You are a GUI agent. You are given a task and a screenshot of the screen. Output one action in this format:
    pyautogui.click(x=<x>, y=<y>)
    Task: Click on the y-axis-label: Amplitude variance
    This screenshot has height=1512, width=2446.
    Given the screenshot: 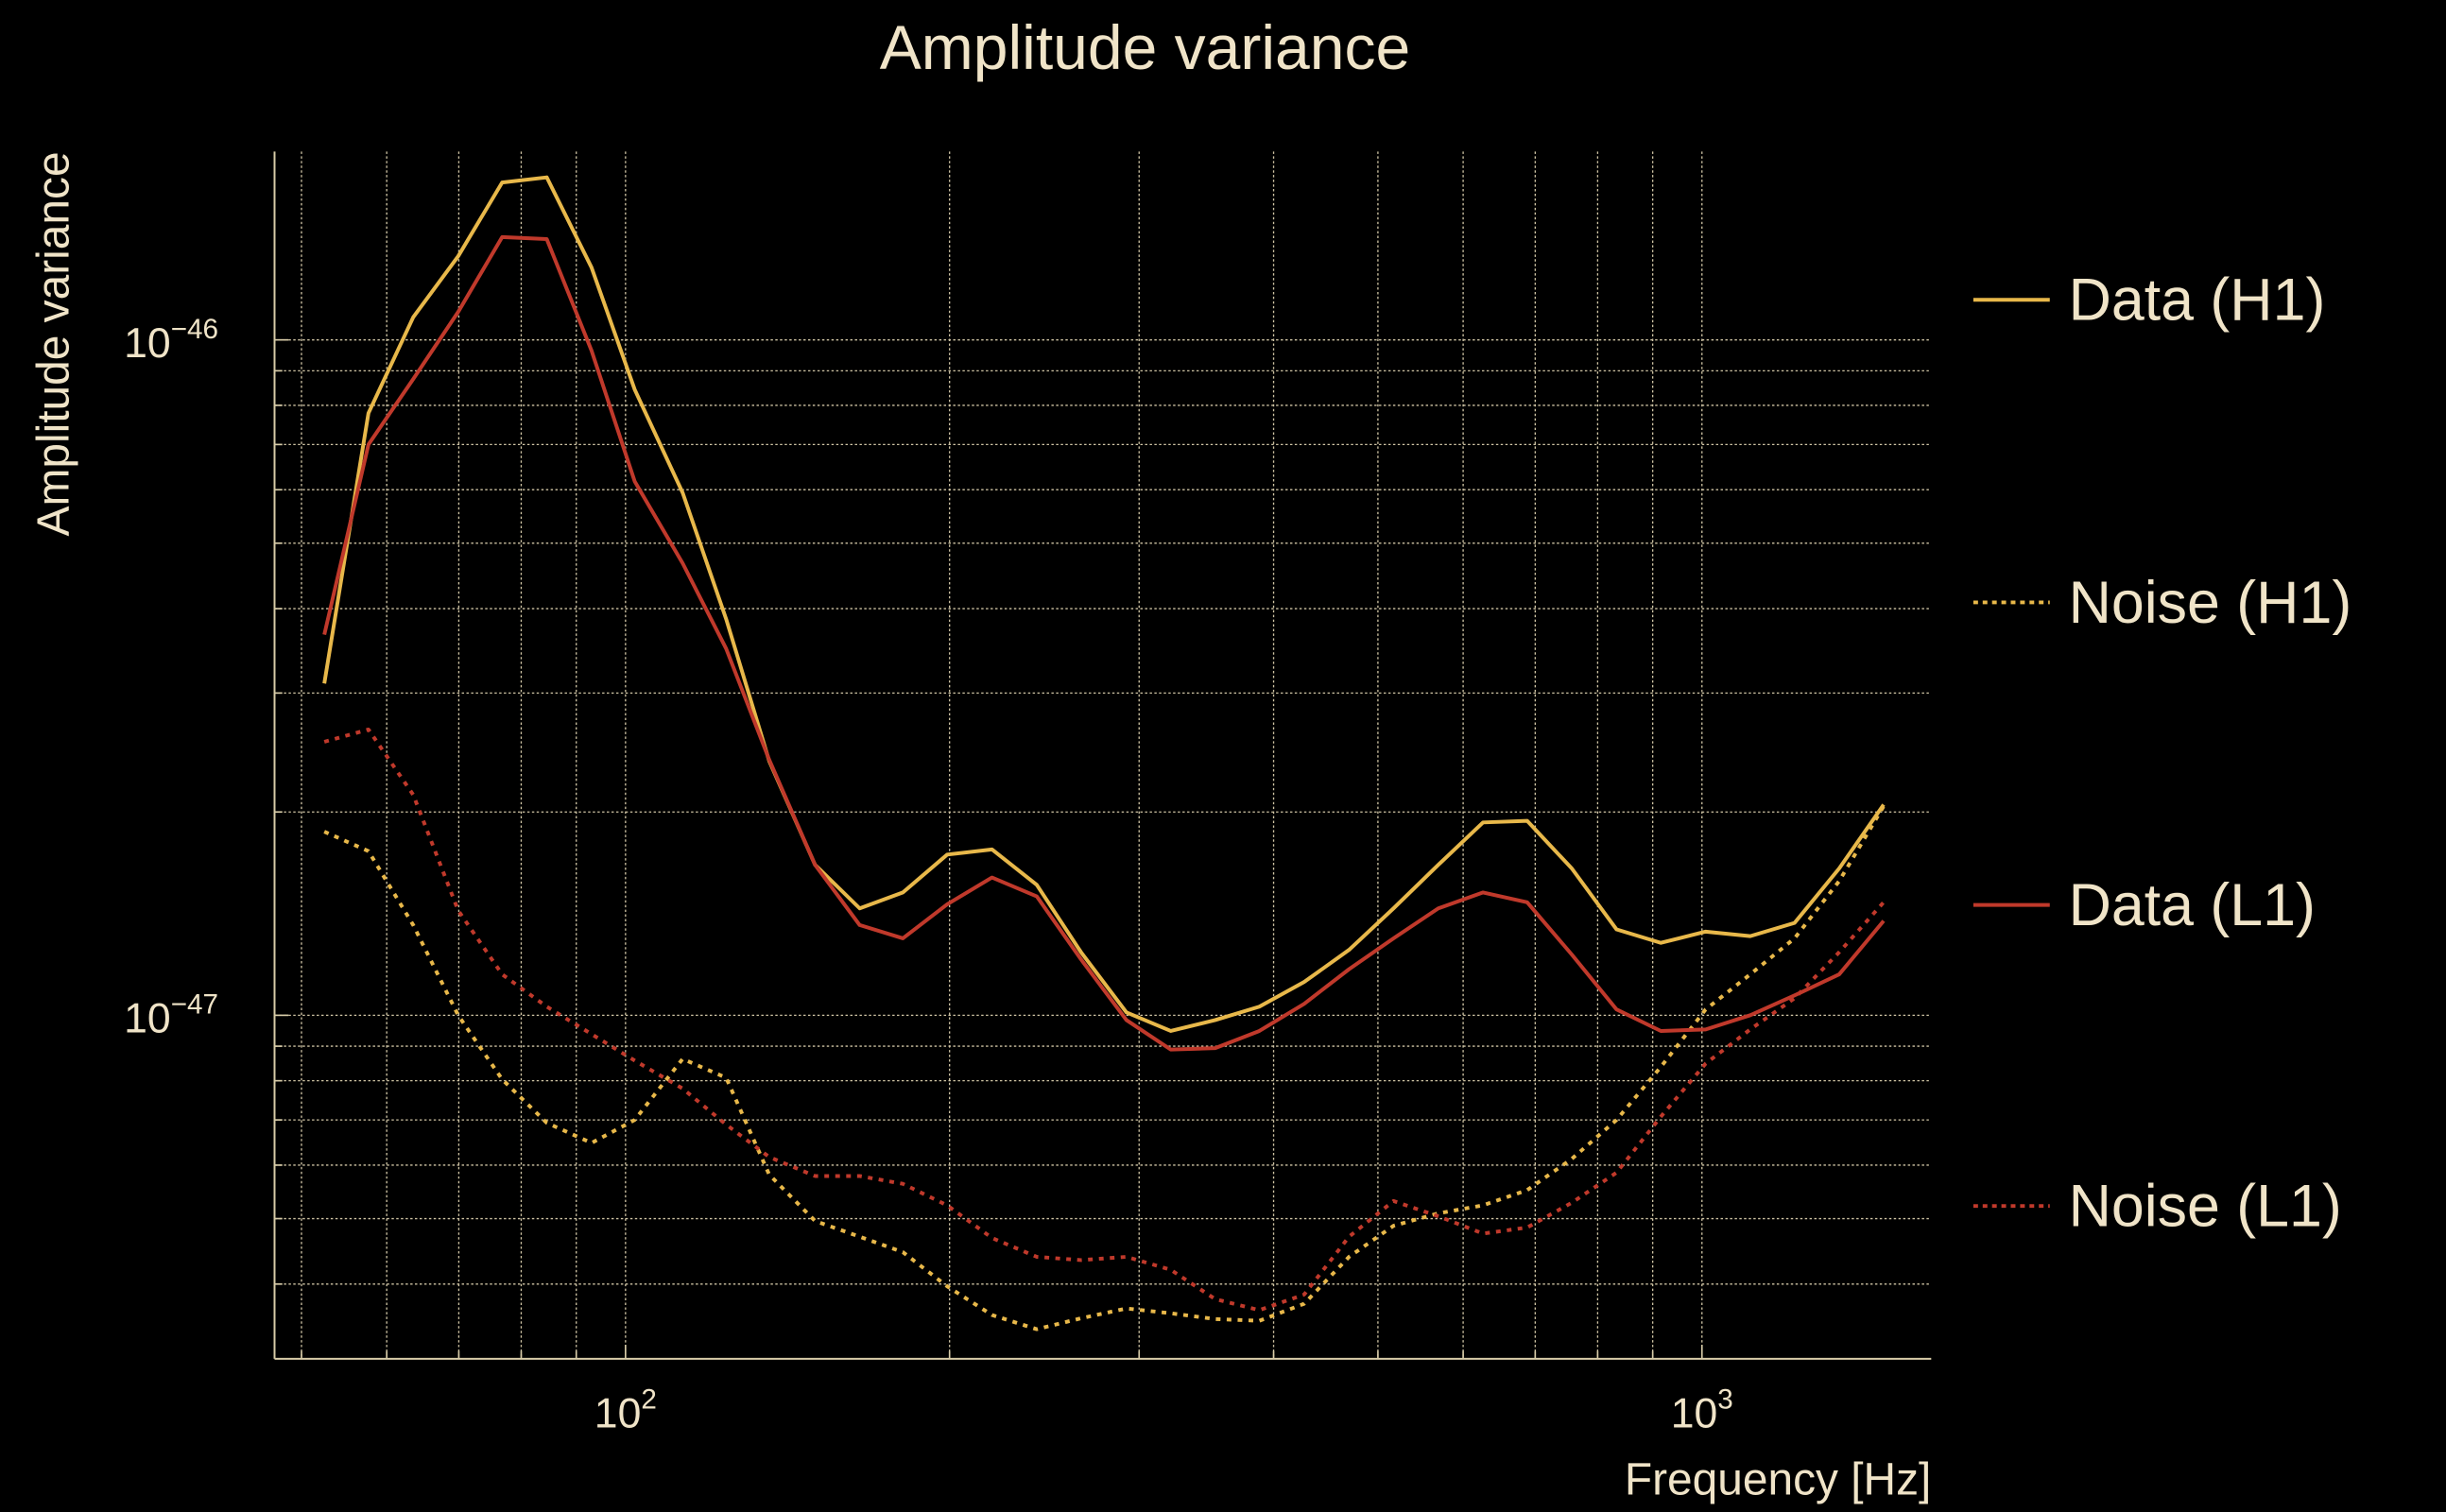 What is the action you would take?
    pyautogui.click(x=54, y=343)
    